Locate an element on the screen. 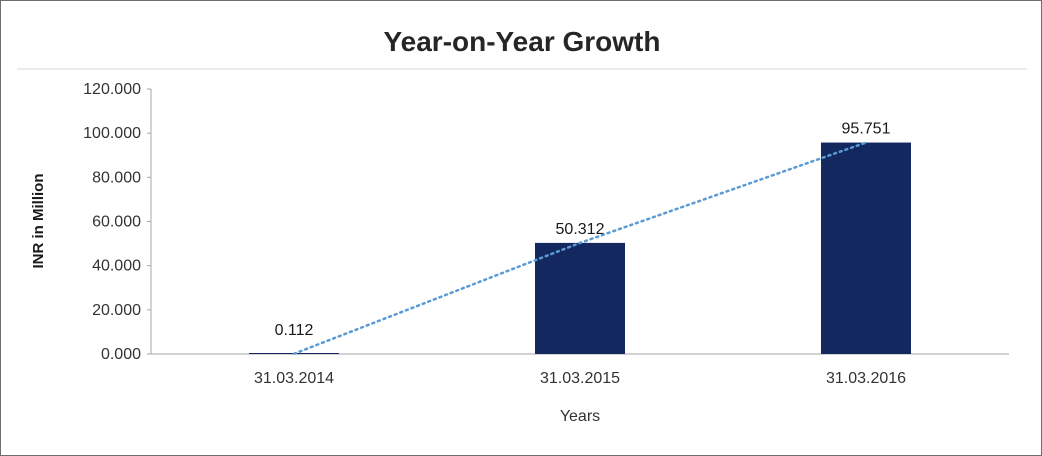  x-tick-label: 31.03.2016 is located at coordinates (866, 378).